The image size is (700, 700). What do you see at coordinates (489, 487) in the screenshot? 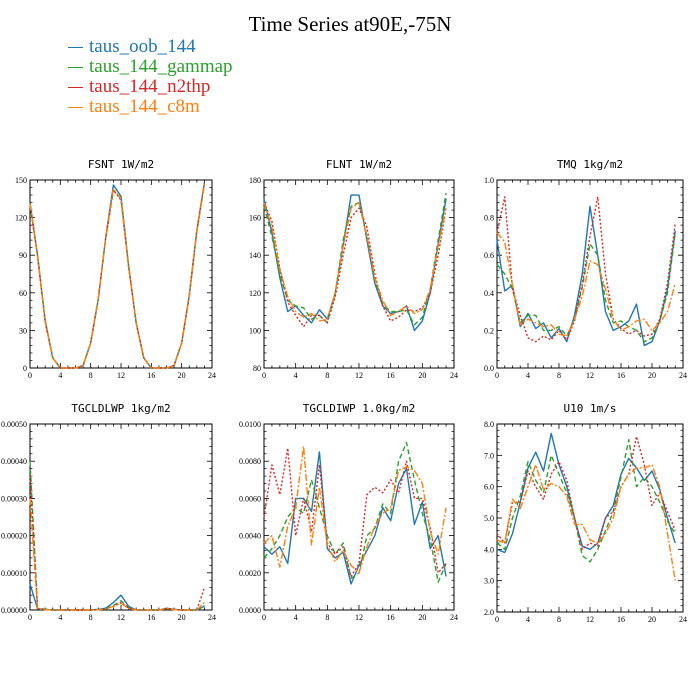
I see `y-tick-label: 6.0` at bounding box center [489, 487].